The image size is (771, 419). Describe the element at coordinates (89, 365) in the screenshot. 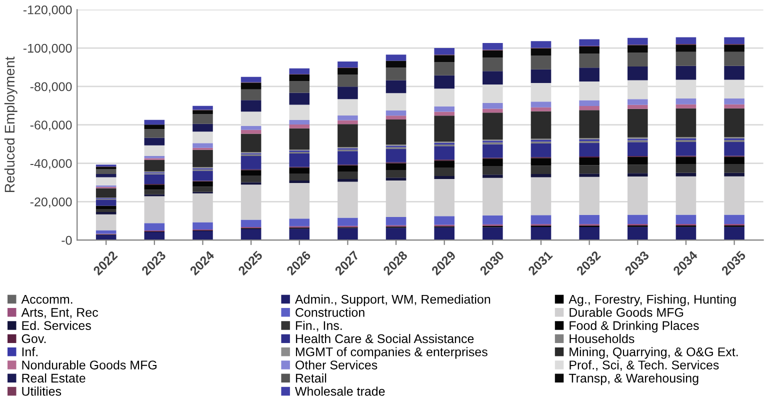

I see `legend-label: Nondurable Goods MFG` at that location.